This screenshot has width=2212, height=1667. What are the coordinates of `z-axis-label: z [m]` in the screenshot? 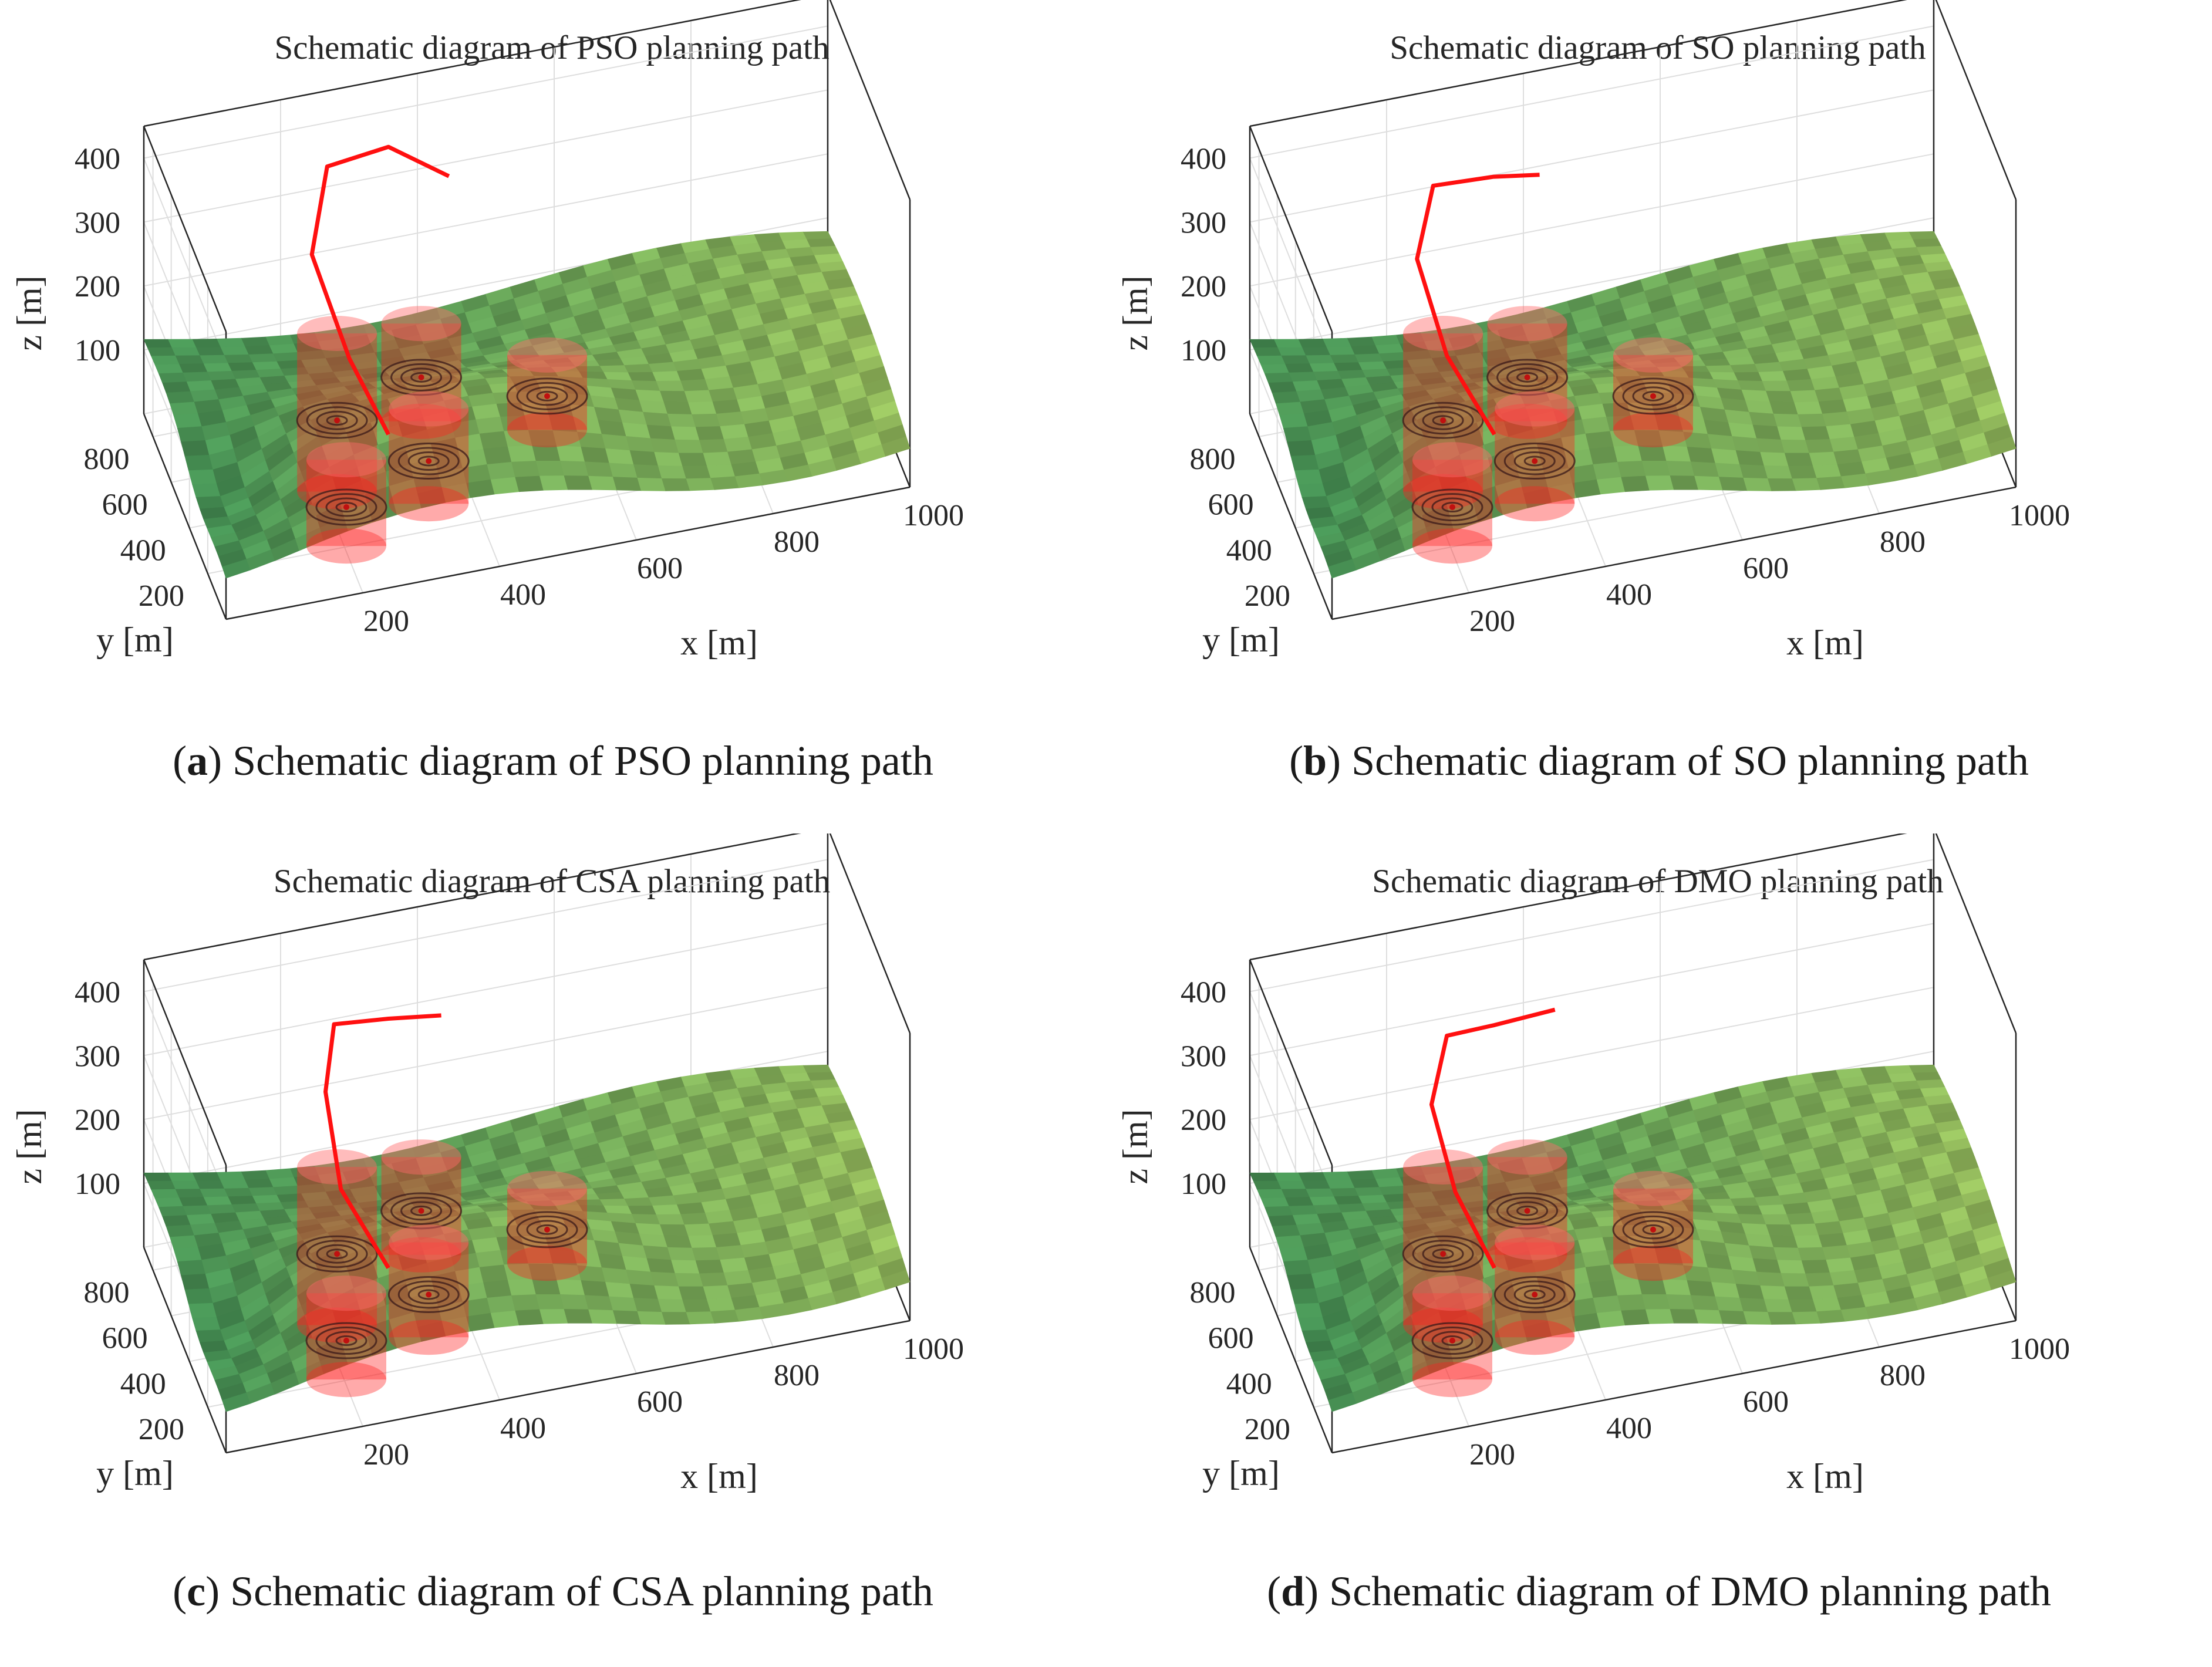 It's located at (29, 312).